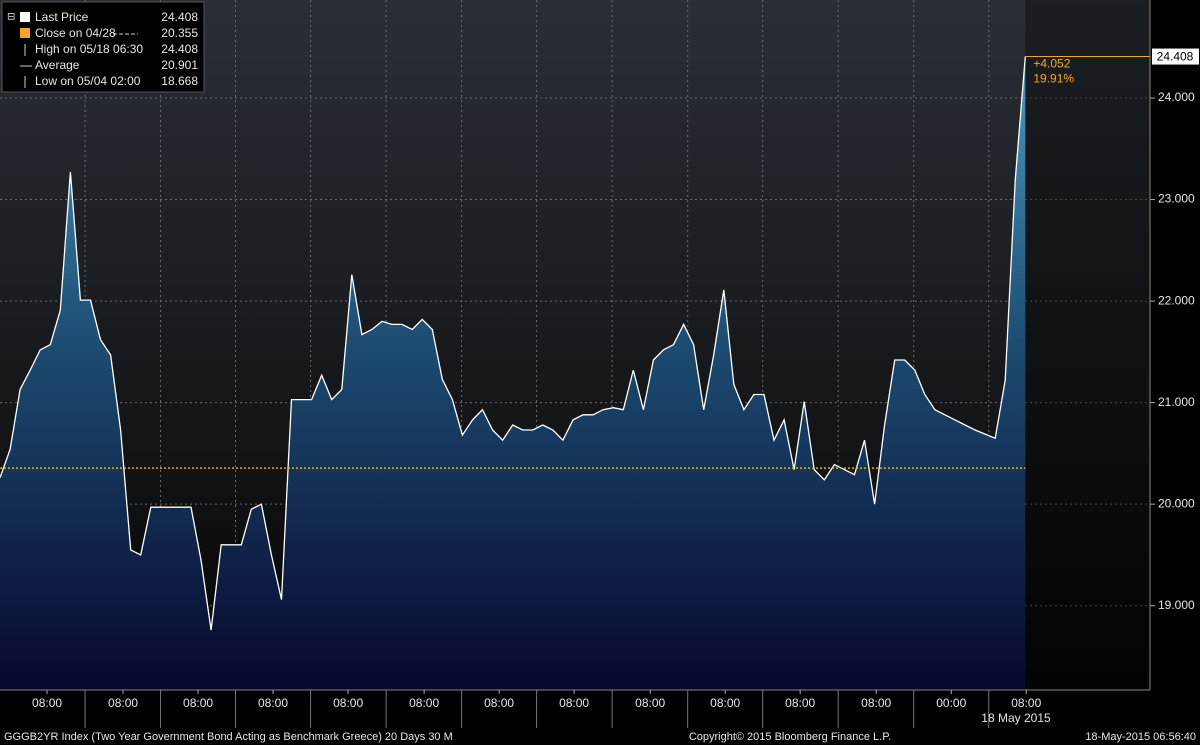  Describe the element at coordinates (1176, 97) in the screenshot. I see `y-tick-label: 24.000` at that location.